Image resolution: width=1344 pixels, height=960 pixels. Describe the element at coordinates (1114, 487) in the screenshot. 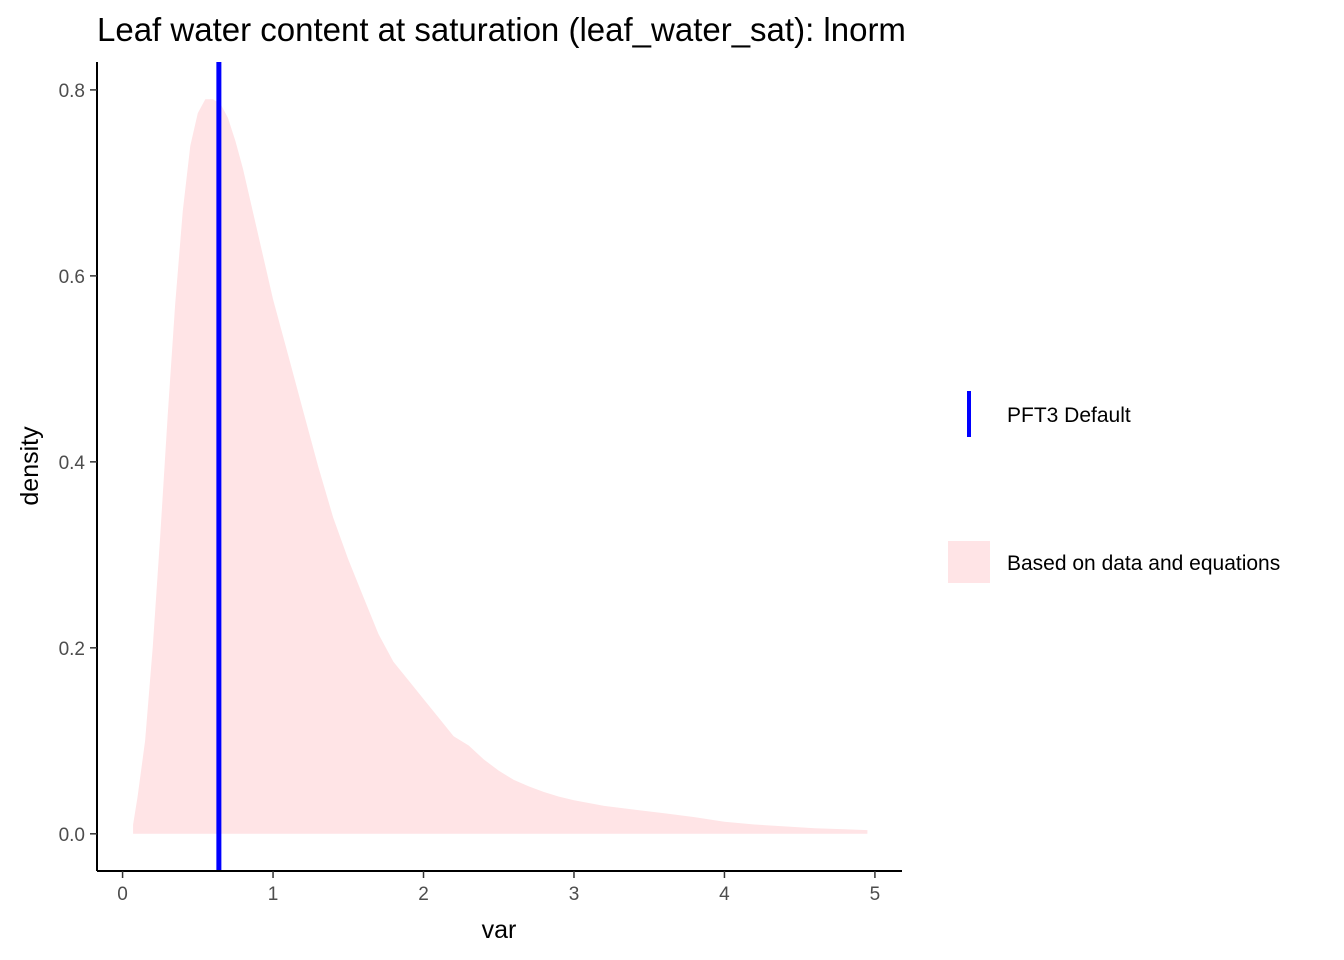

I see `legend: PFT3 Default Based on data and equations` at that location.